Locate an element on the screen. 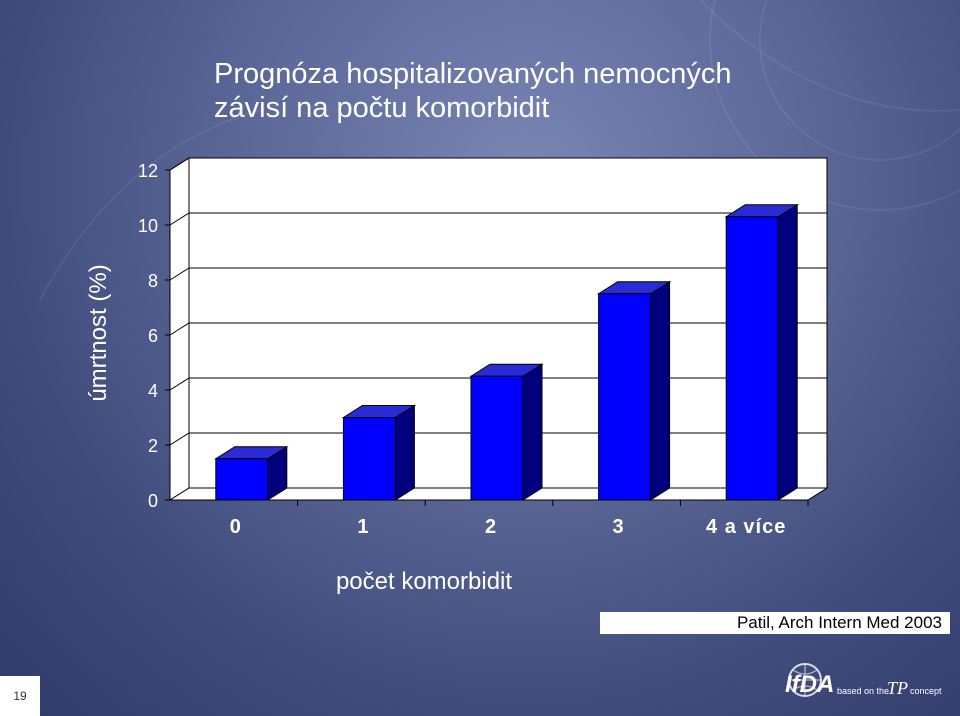  y-tick-label: 8 is located at coordinates (153, 281).